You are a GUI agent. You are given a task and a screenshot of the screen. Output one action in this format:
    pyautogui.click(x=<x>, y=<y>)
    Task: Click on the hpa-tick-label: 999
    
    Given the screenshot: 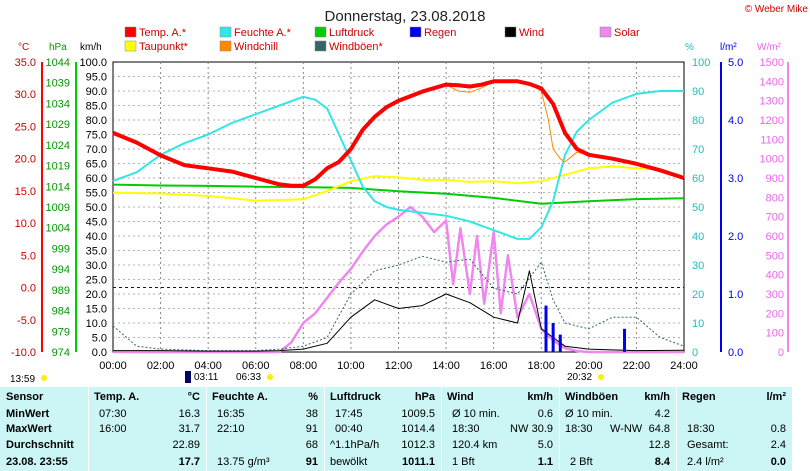 What is the action you would take?
    pyautogui.click(x=61, y=249)
    